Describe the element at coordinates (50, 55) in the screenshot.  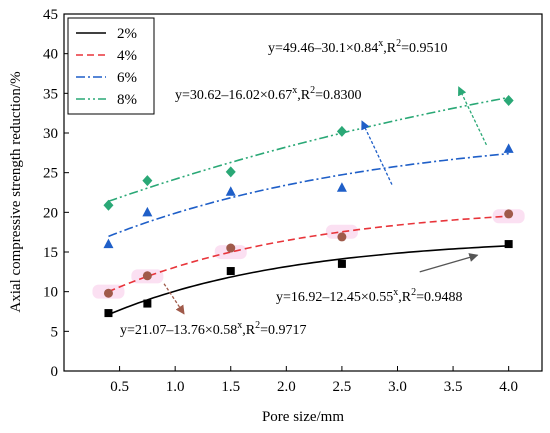
I see `y-tick-label: 40` at that location.